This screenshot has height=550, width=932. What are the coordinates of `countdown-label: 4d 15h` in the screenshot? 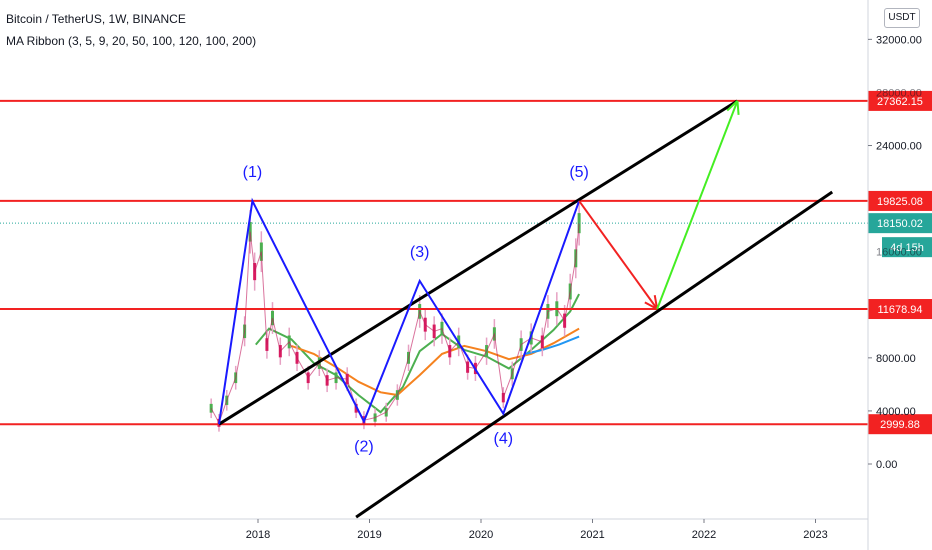 It's located at (907, 248).